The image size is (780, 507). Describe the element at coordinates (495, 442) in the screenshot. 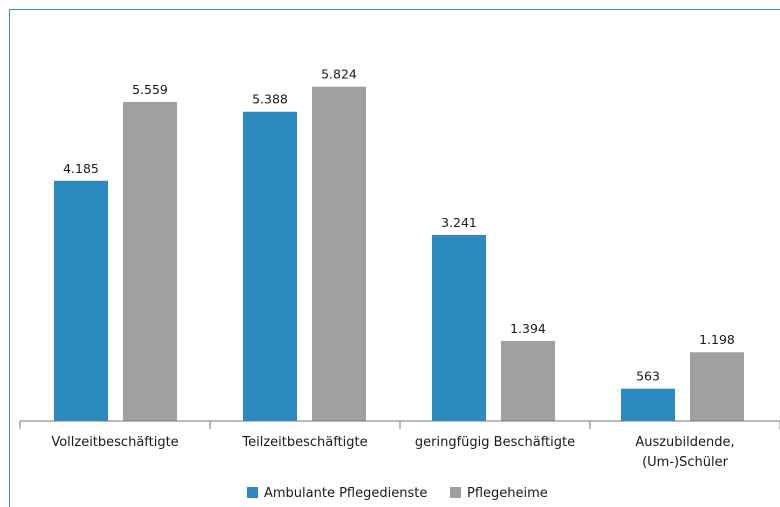

I see `category-label-2: geringfügig Beschäftigte` at that location.